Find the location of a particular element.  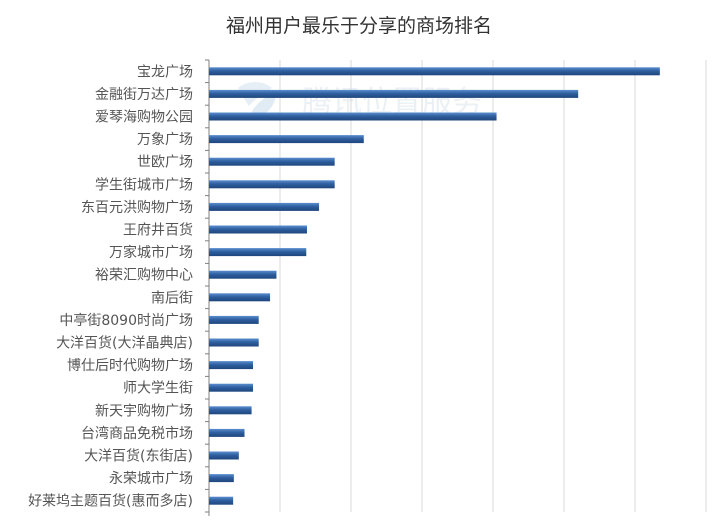

category-label: 博仕后时代购物广场 is located at coordinates (130, 365).